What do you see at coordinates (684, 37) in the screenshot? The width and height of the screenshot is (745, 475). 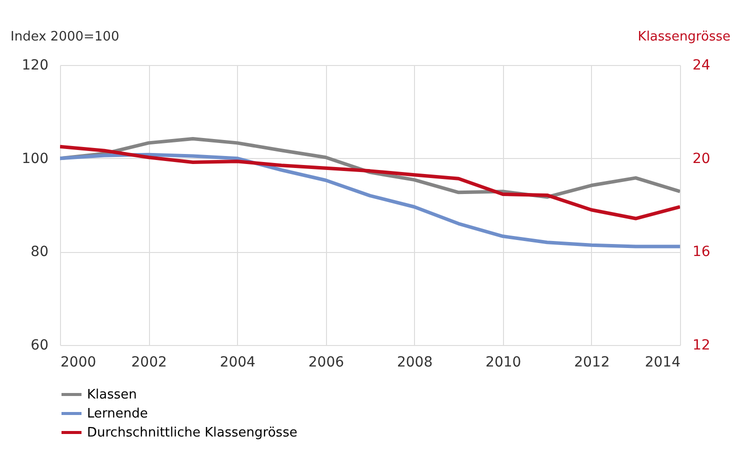 I see `y2-axis-title: Klassengrösse` at bounding box center [684, 37].